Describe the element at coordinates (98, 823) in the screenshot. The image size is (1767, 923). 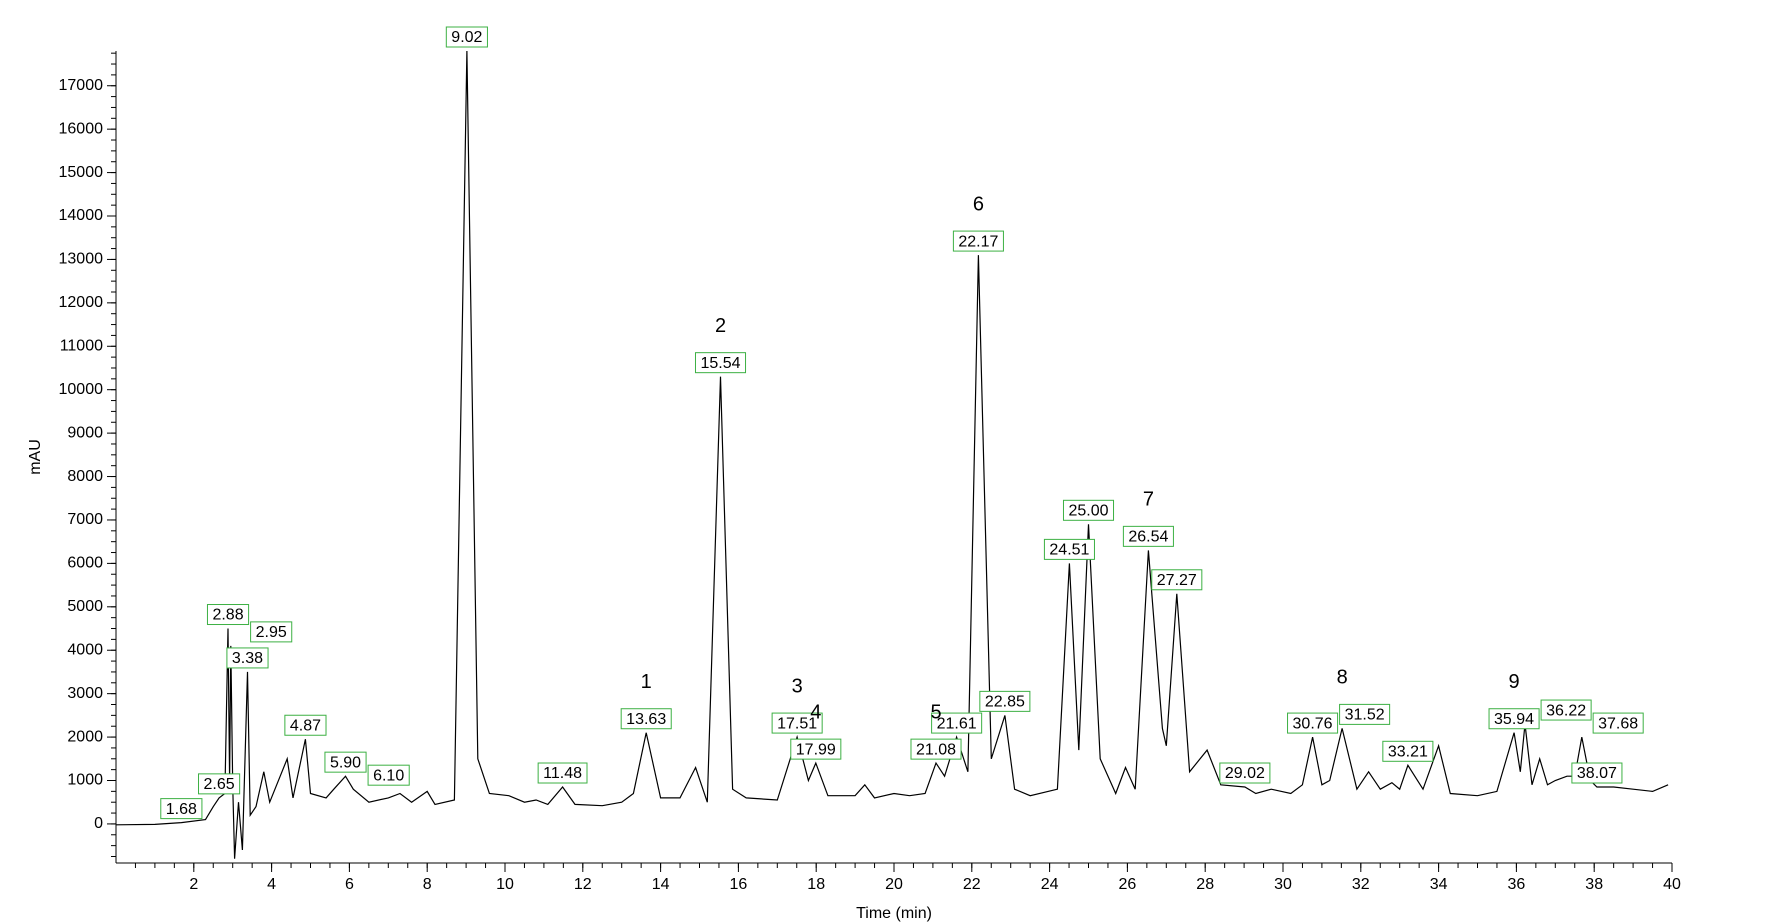
I see `y-tick-label: 0` at that location.